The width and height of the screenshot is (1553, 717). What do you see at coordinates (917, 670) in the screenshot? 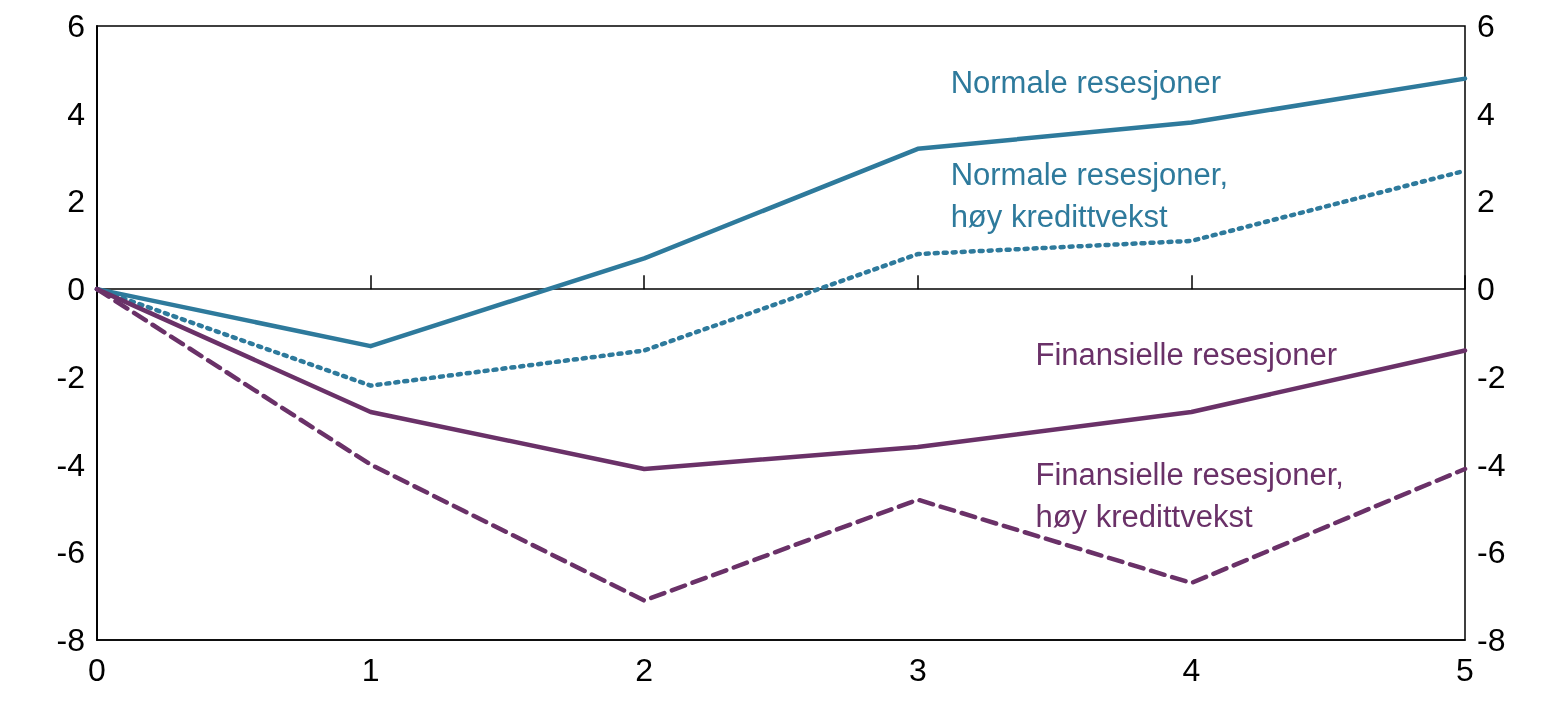
I see `x-tick-label: 3` at bounding box center [917, 670].